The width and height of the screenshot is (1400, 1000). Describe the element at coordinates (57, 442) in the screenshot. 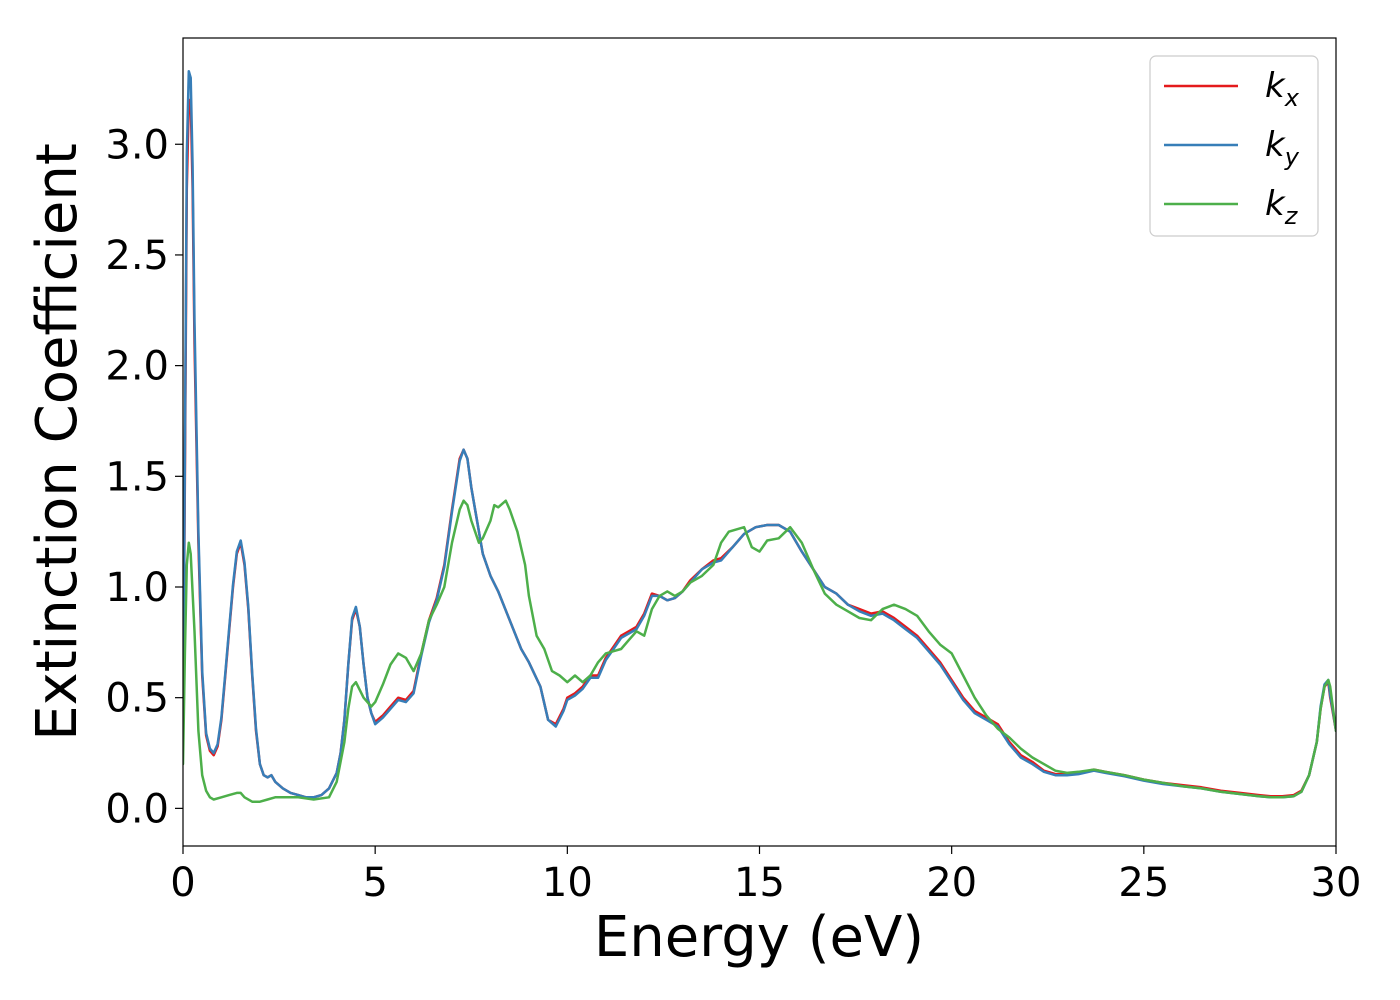

I see `y-axis-label: Extinction Coefficient` at that location.